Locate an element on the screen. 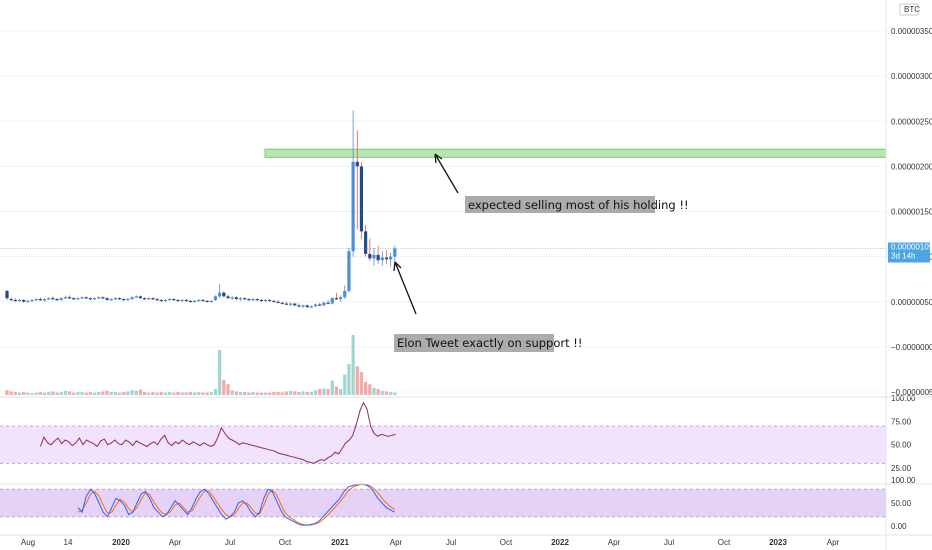 The height and width of the screenshot is (550, 932). rsi-tick-label: 50.00 is located at coordinates (901, 445).